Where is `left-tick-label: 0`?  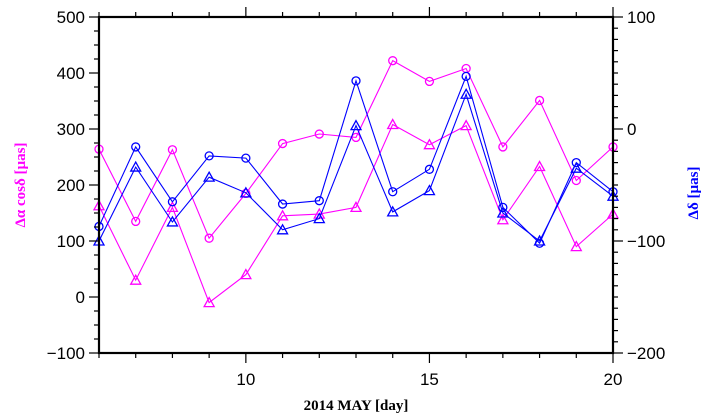
left-tick-label: 0 is located at coordinates (80, 297).